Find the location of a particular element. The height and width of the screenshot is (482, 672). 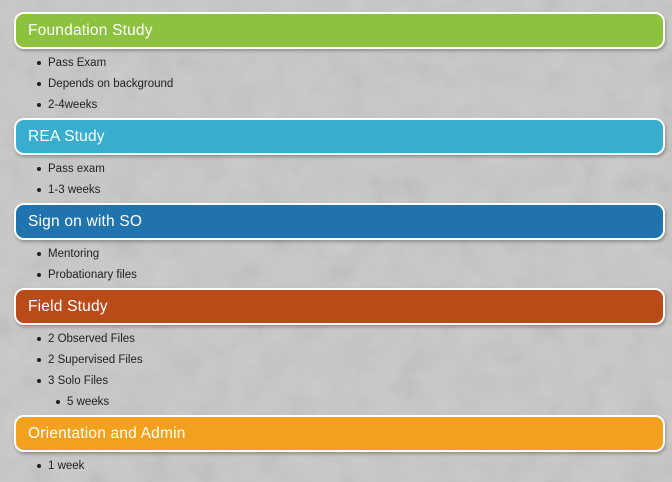

list-item: 1 week is located at coordinates (336, 465).